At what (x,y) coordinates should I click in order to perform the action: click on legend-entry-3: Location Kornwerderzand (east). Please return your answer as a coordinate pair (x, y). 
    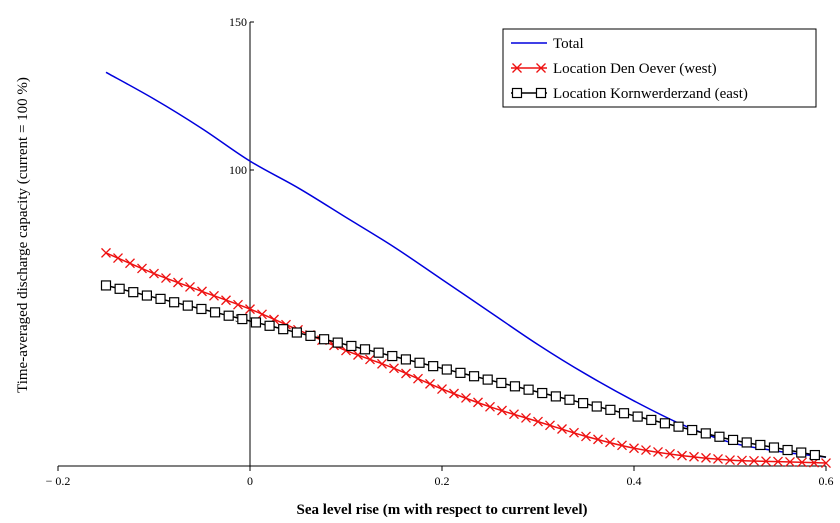
    Looking at the image, I should click on (629, 94).